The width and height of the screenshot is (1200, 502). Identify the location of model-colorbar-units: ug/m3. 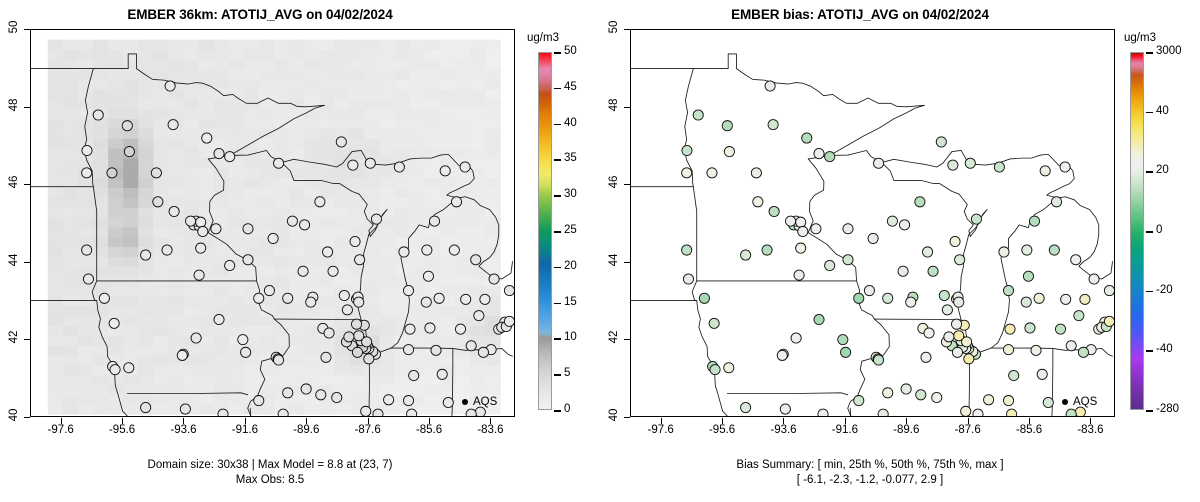
(543, 38).